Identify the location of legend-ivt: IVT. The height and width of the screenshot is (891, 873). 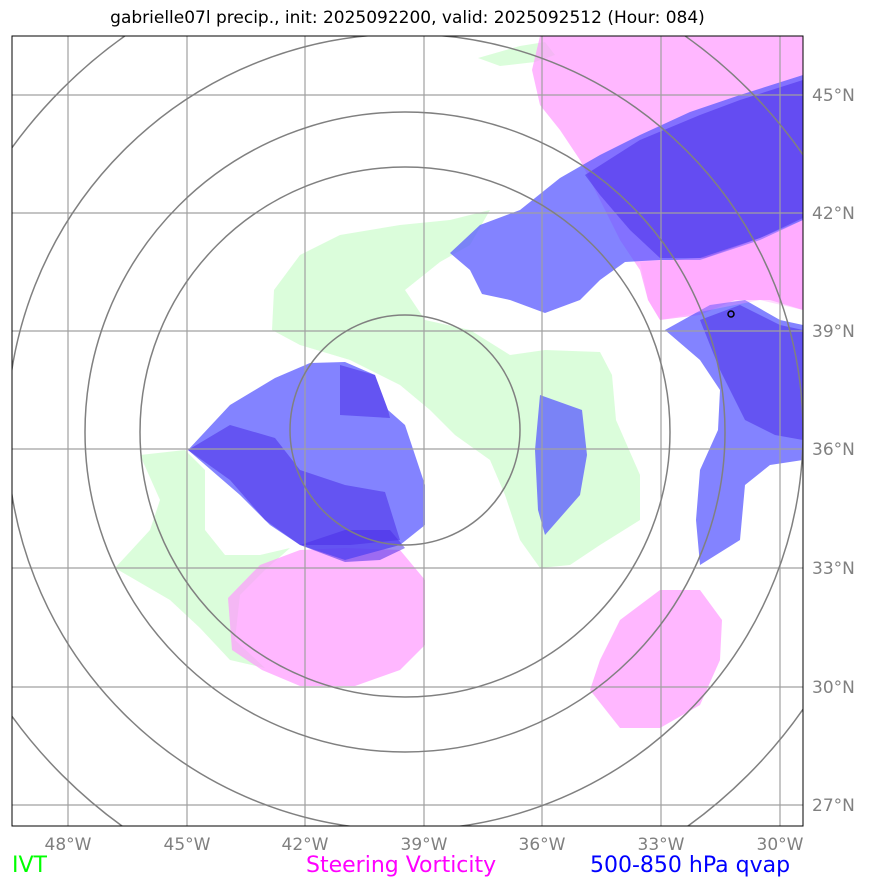
(29, 865).